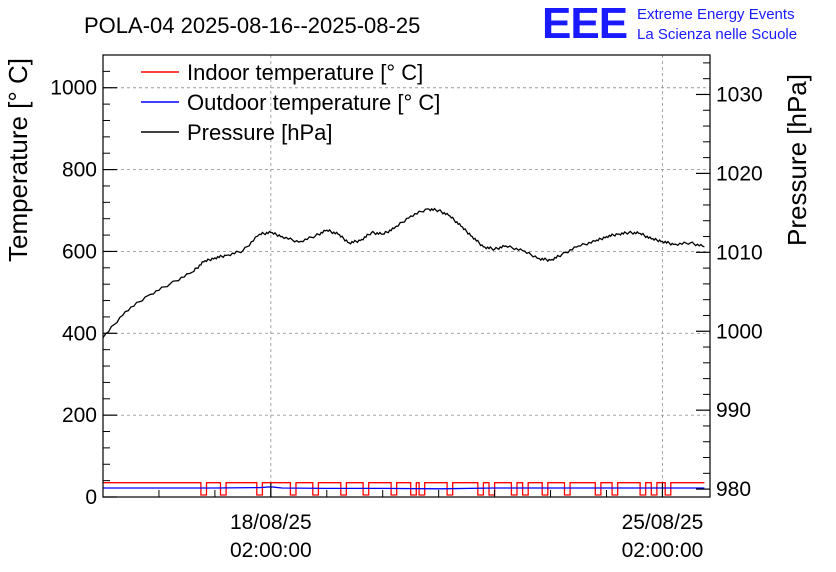 This screenshot has height=572, width=836. What do you see at coordinates (716, 14) in the screenshot?
I see `logo-line-1: Extreme Energy Events` at bounding box center [716, 14].